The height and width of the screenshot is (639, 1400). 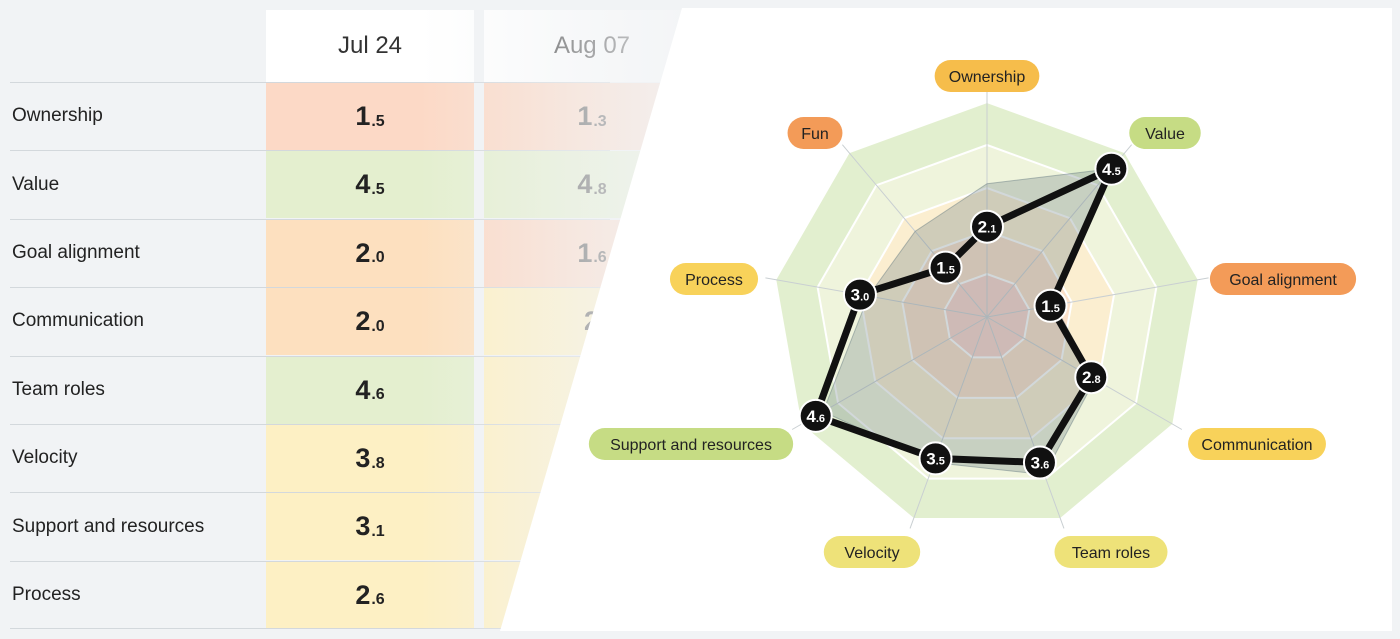 I want to click on axis-label: Goal alignment, so click(x=1283, y=280).